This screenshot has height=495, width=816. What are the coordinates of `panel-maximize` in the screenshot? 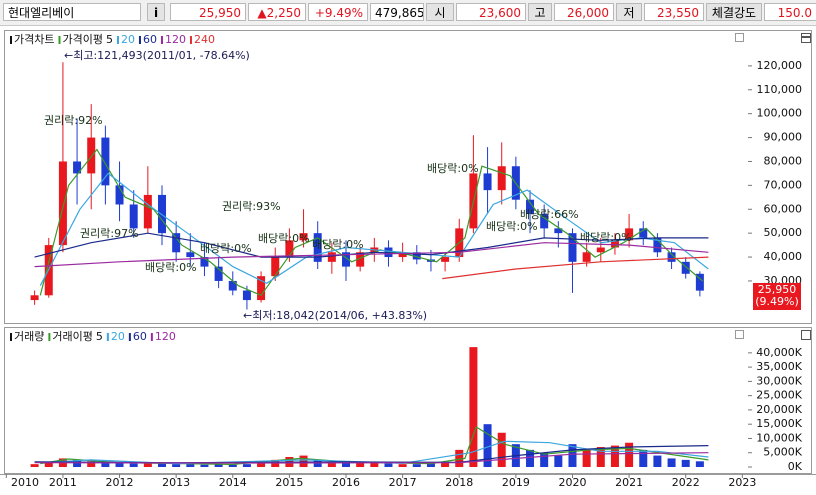 It's located at (806, 335).